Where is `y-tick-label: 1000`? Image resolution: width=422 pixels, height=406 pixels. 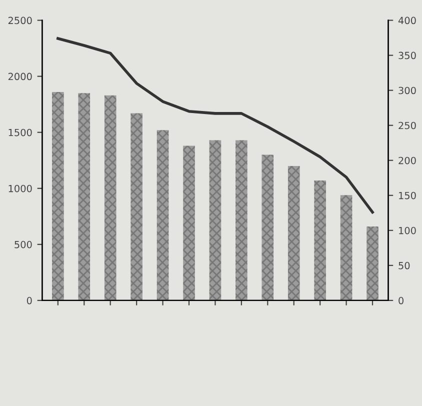
y-tick-label: 1000 is located at coordinates (20, 188).